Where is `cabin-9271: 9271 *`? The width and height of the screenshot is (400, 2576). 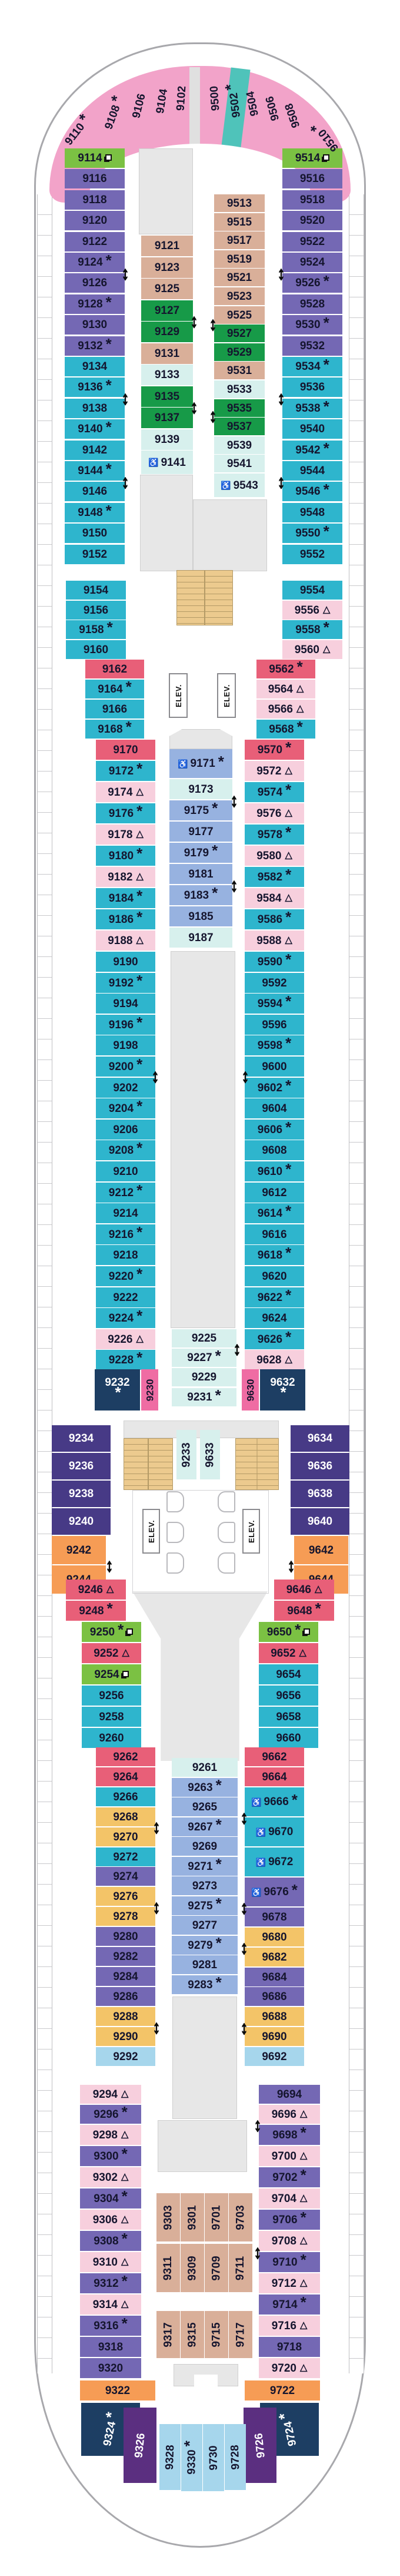
cabin-9271: 9271 * is located at coordinates (205, 1866).